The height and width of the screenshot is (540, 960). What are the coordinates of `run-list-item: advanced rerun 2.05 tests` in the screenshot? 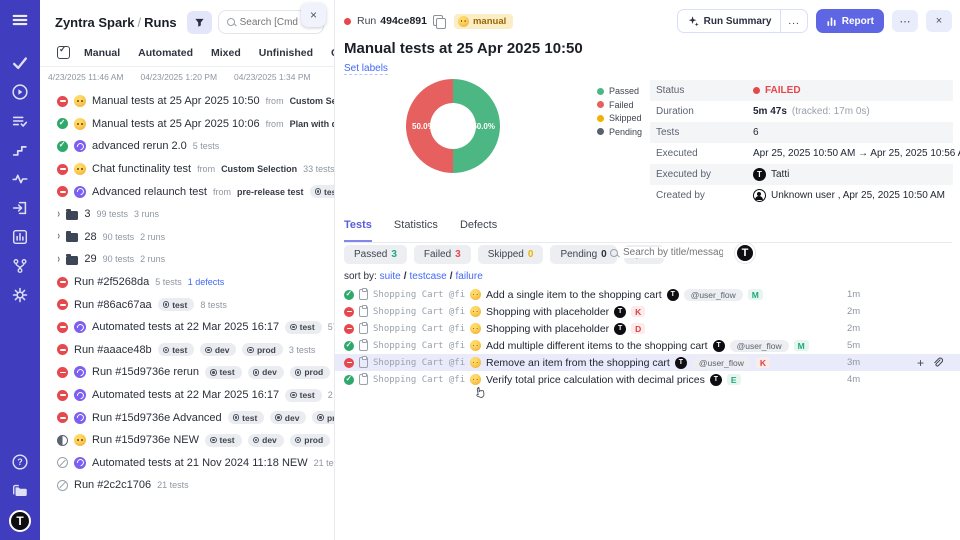 It's located at (187, 146).